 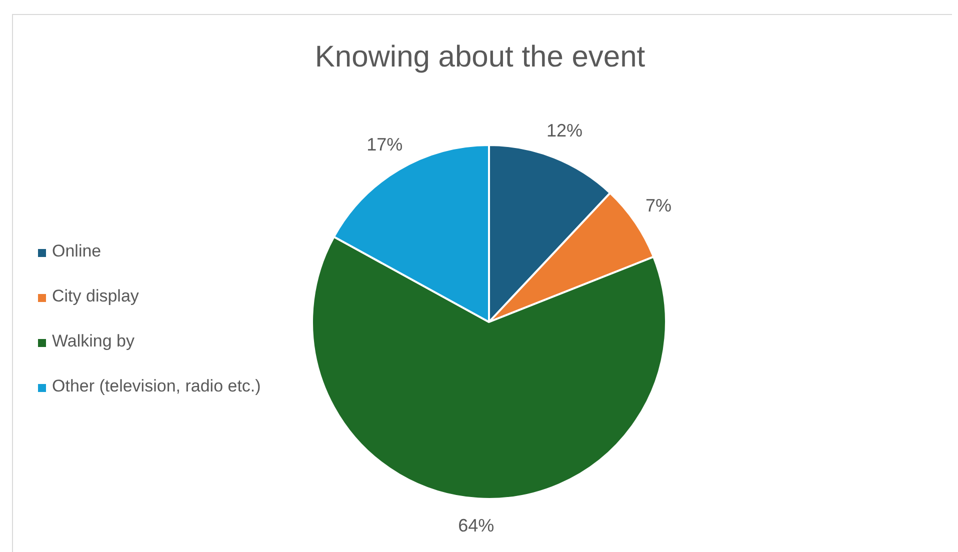 I want to click on data-label: 17%, so click(x=384, y=144).